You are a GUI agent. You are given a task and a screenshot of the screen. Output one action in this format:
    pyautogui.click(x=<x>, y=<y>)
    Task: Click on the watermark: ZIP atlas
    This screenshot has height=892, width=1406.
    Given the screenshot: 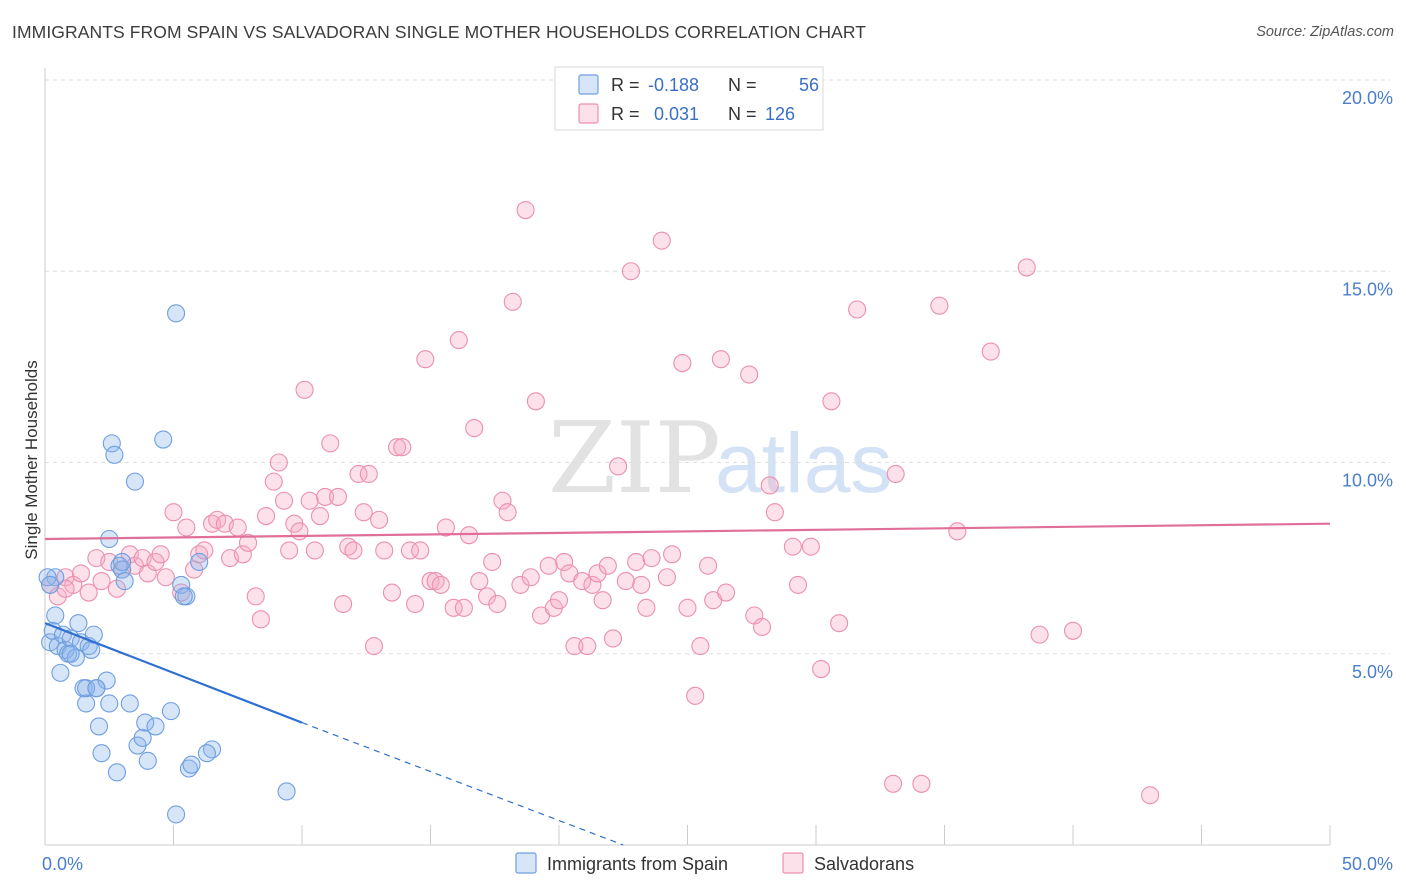 What is the action you would take?
    pyautogui.click(x=720, y=459)
    